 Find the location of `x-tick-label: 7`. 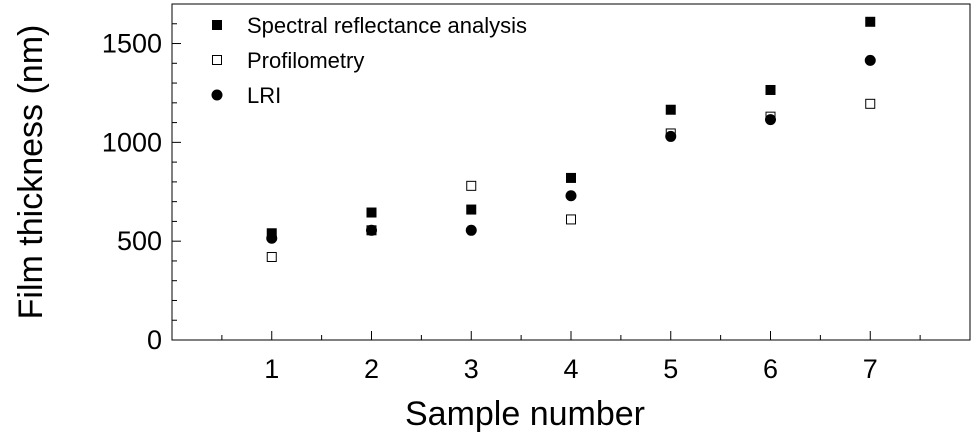

x-tick-label: 7 is located at coordinates (870, 369).